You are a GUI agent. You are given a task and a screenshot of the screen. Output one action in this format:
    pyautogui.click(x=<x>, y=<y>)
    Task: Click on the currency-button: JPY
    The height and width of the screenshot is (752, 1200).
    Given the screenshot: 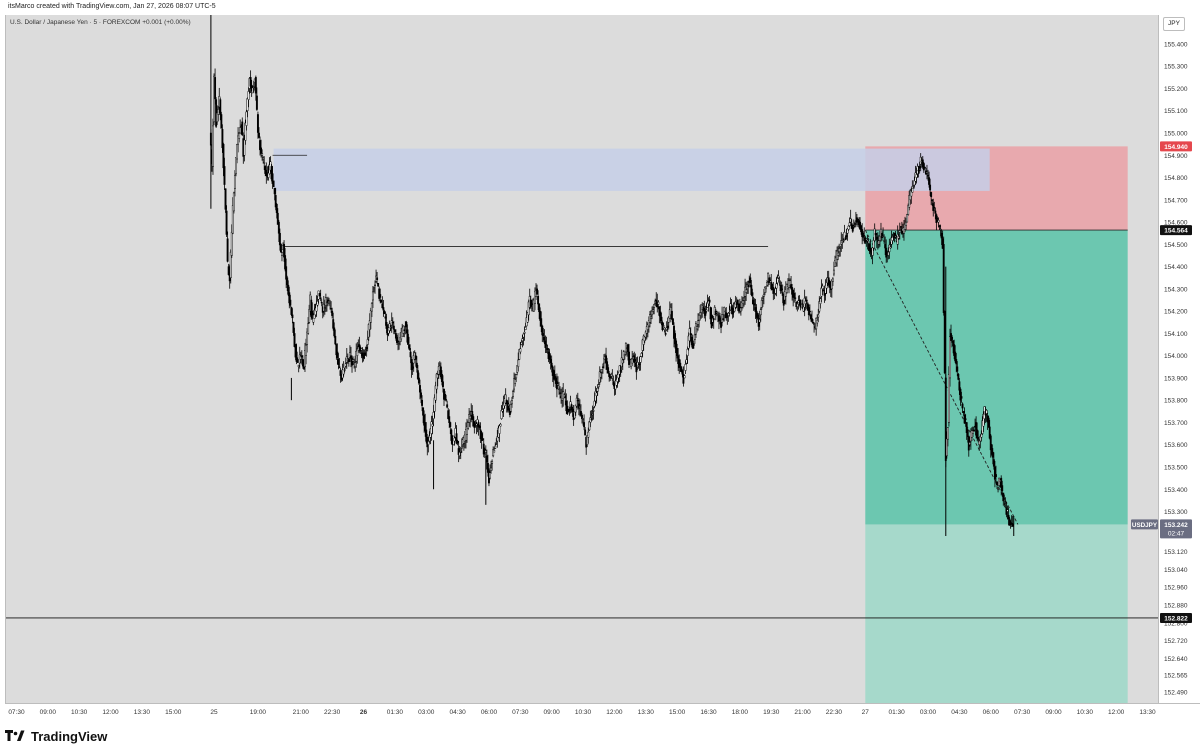 What is the action you would take?
    pyautogui.click(x=1174, y=24)
    